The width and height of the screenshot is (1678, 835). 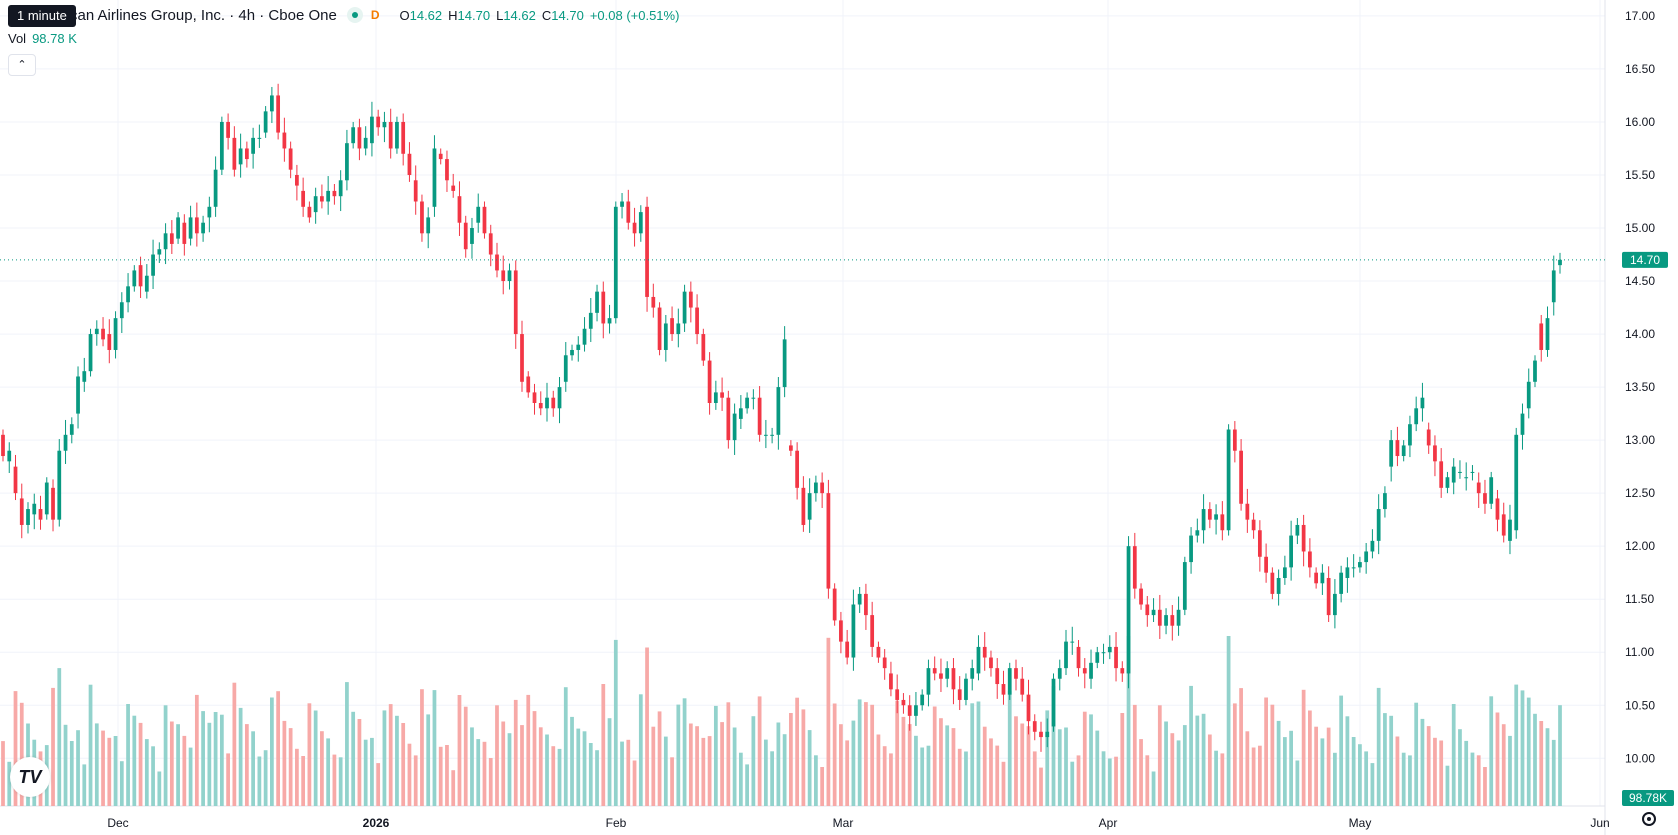 I want to click on symbol-title: can Airlines Group, Inc. · 4h · Cboe One, so click(x=203, y=15).